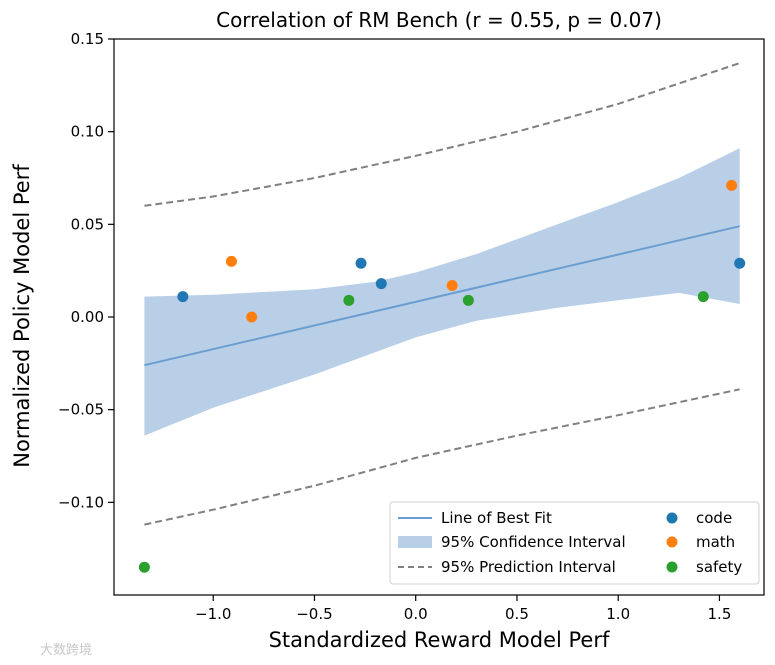 Image resolution: width=775 pixels, height=665 pixels. What do you see at coordinates (87, 224) in the screenshot?
I see `y-tick-label: 0.05` at bounding box center [87, 224].